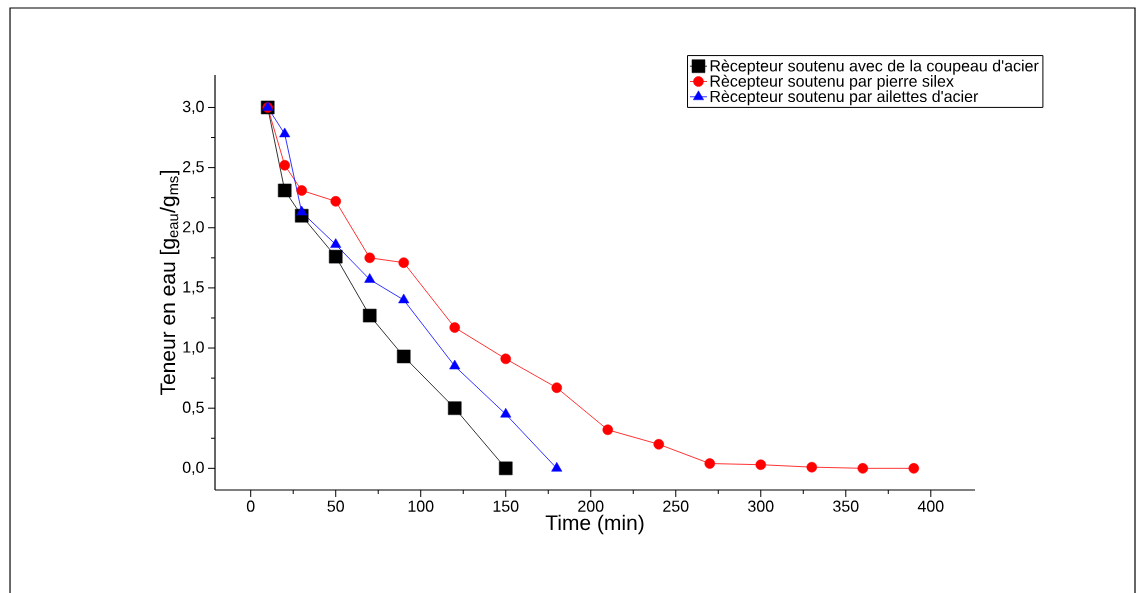 This screenshot has width=1138, height=593. Describe the element at coordinates (930, 506) in the screenshot. I see `x-tick-label: 400` at that location.